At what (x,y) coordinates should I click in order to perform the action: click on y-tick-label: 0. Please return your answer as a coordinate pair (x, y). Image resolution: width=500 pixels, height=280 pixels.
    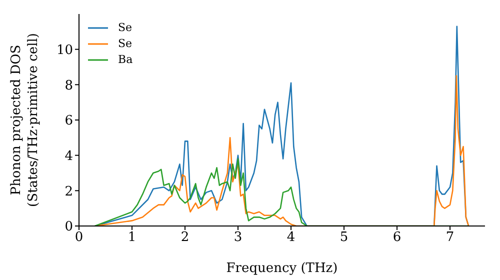
    Looking at the image, I should click on (68, 227).